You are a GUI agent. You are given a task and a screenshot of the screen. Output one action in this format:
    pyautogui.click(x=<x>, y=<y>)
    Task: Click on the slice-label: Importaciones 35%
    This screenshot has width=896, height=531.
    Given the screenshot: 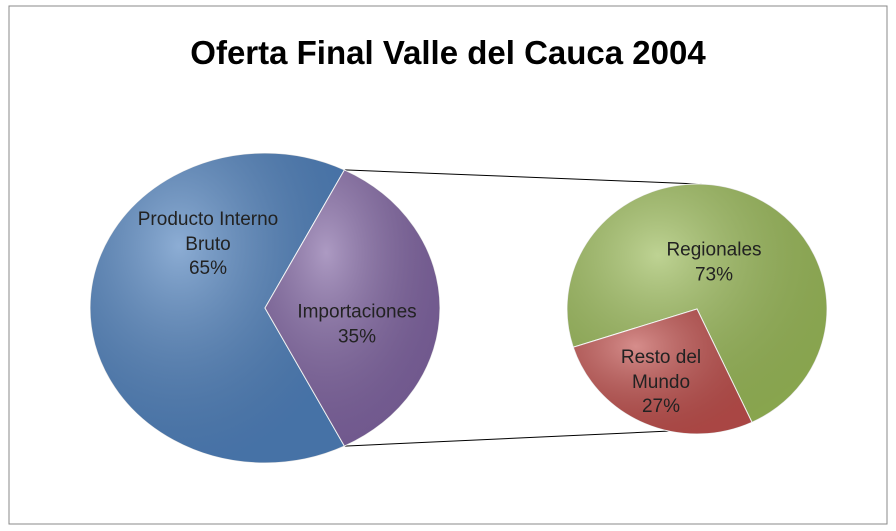 What is the action you would take?
    pyautogui.click(x=357, y=324)
    